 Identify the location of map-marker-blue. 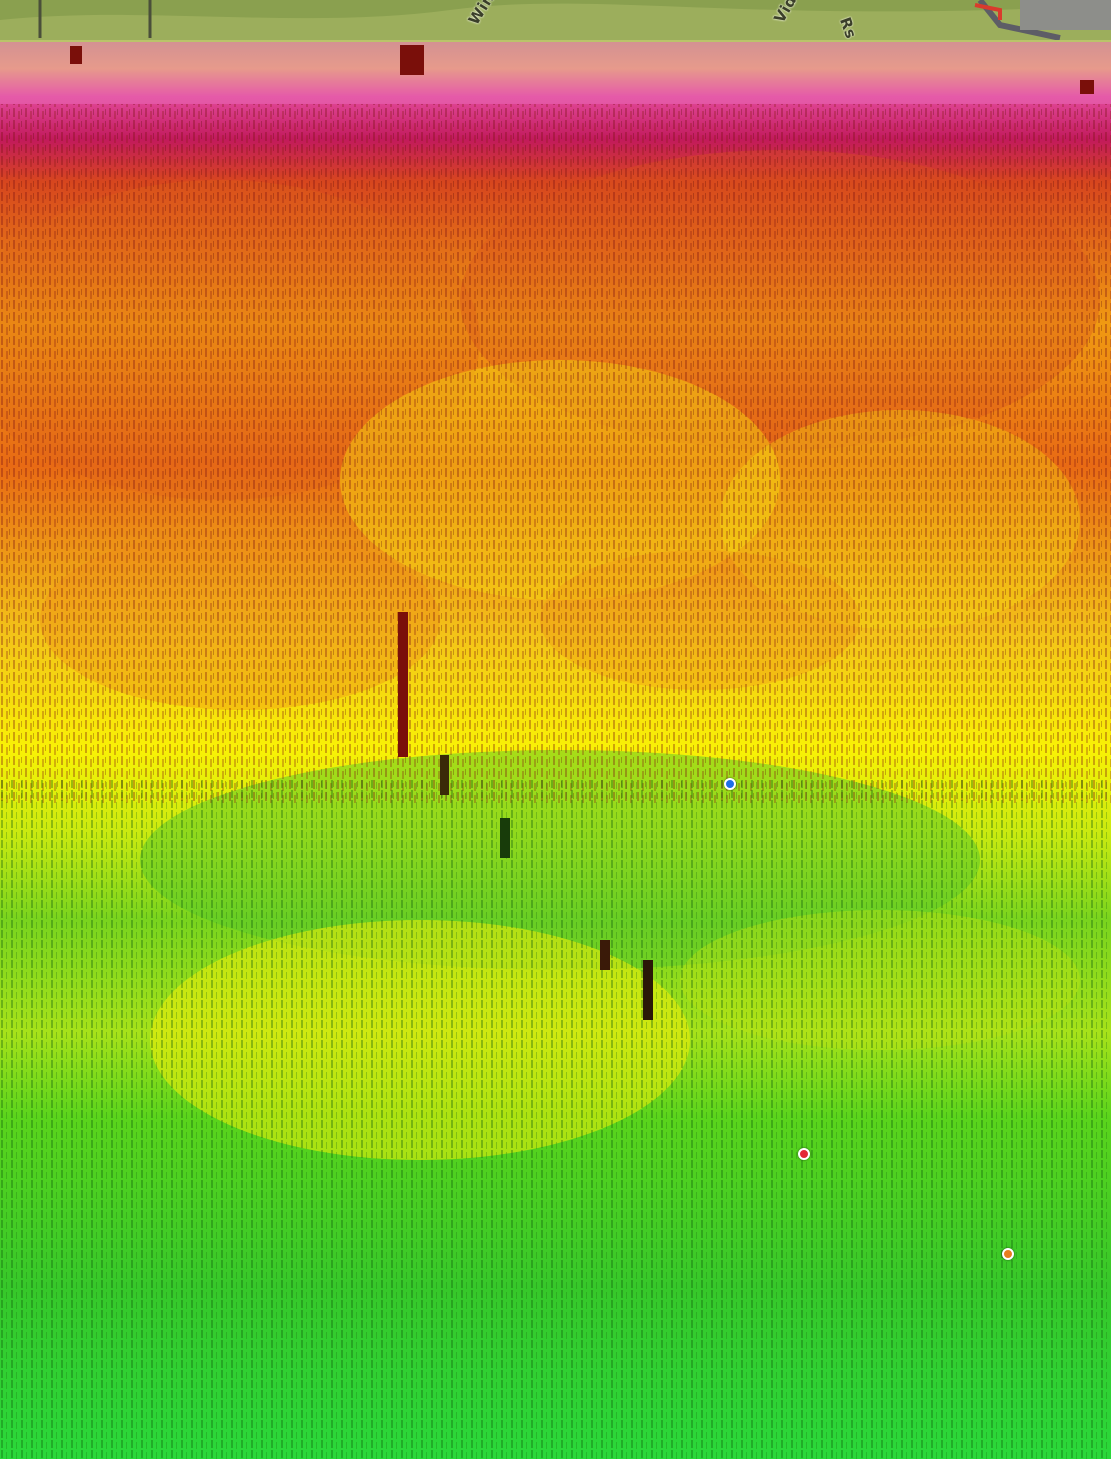
(730, 784).